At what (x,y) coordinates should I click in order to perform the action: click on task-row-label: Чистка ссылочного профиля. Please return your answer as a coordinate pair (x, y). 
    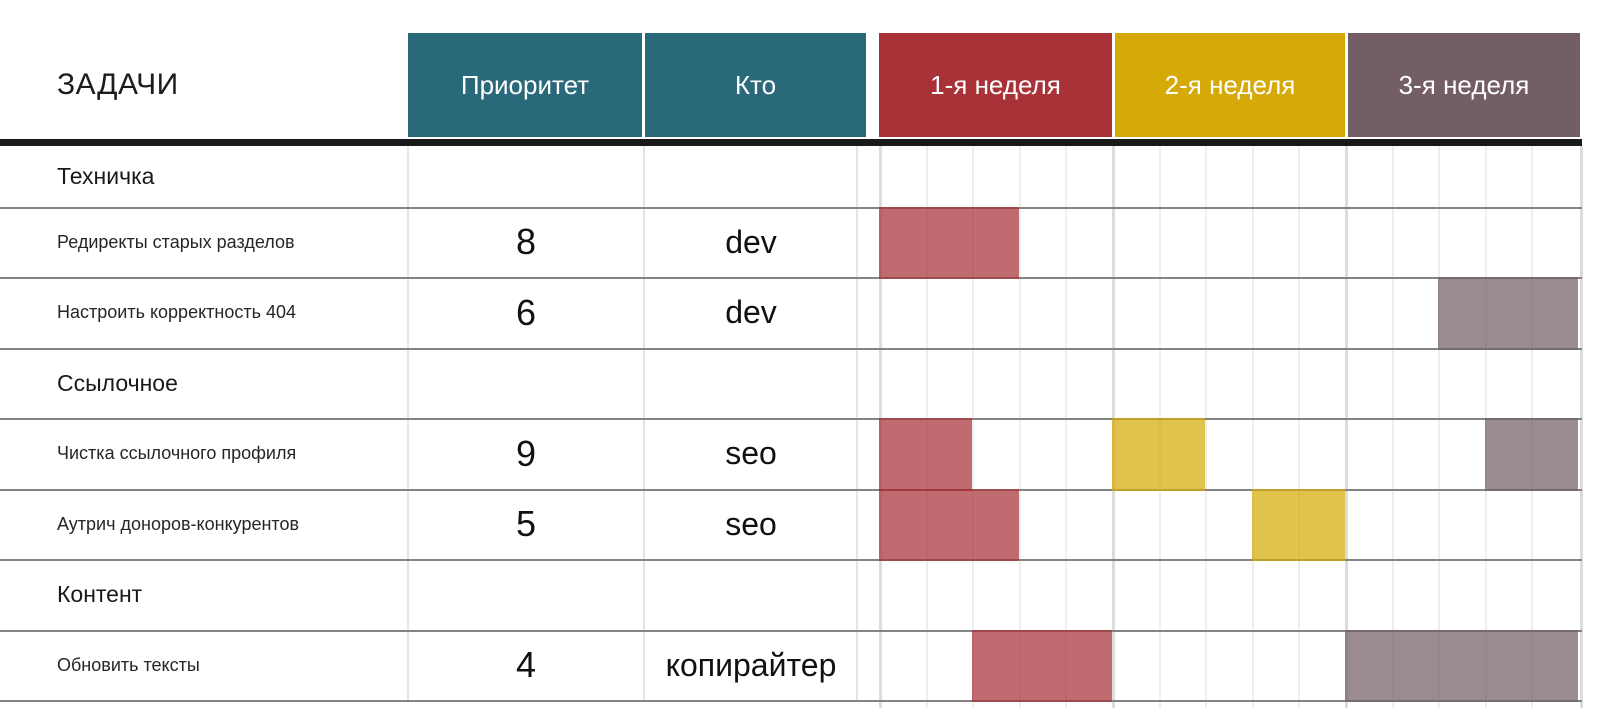
    Looking at the image, I should click on (177, 453).